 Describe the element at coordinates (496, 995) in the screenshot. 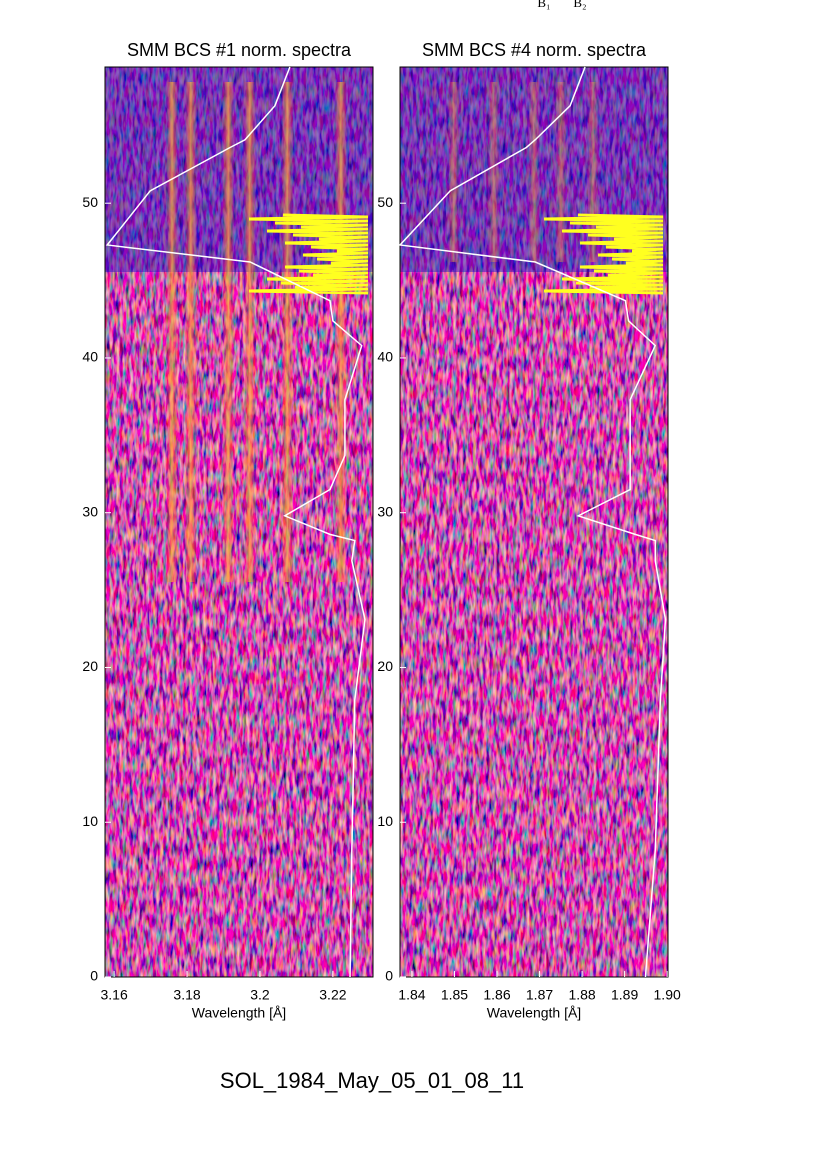

I see `x-tick-label: 1.86` at that location.